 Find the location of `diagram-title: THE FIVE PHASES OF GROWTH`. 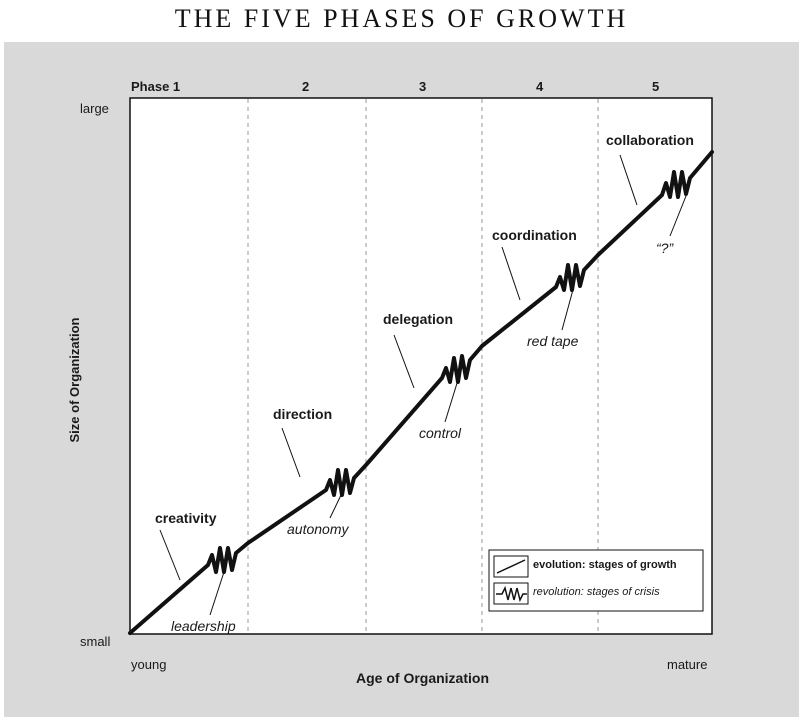

diagram-title: THE FIVE PHASES OF GROWTH is located at coordinates (401, 18).